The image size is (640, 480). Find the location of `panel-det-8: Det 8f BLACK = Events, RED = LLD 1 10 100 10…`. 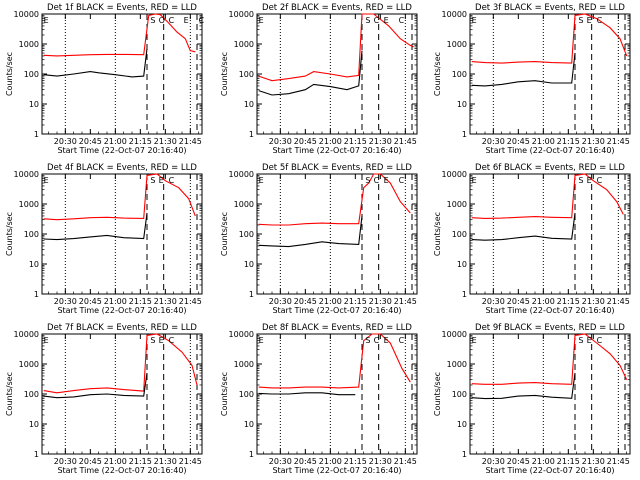

panel-det-8: Det 8f BLACK = Events, RED = LLD 1 10 100 10… is located at coordinates (319, 399).